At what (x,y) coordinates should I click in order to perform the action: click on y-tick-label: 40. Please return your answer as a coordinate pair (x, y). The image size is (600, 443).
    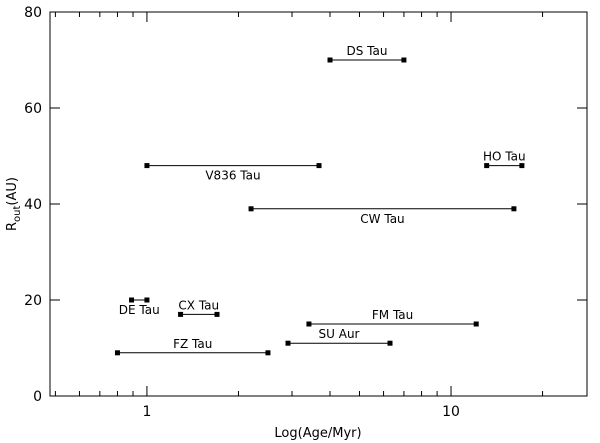
    Looking at the image, I should click on (33, 205).